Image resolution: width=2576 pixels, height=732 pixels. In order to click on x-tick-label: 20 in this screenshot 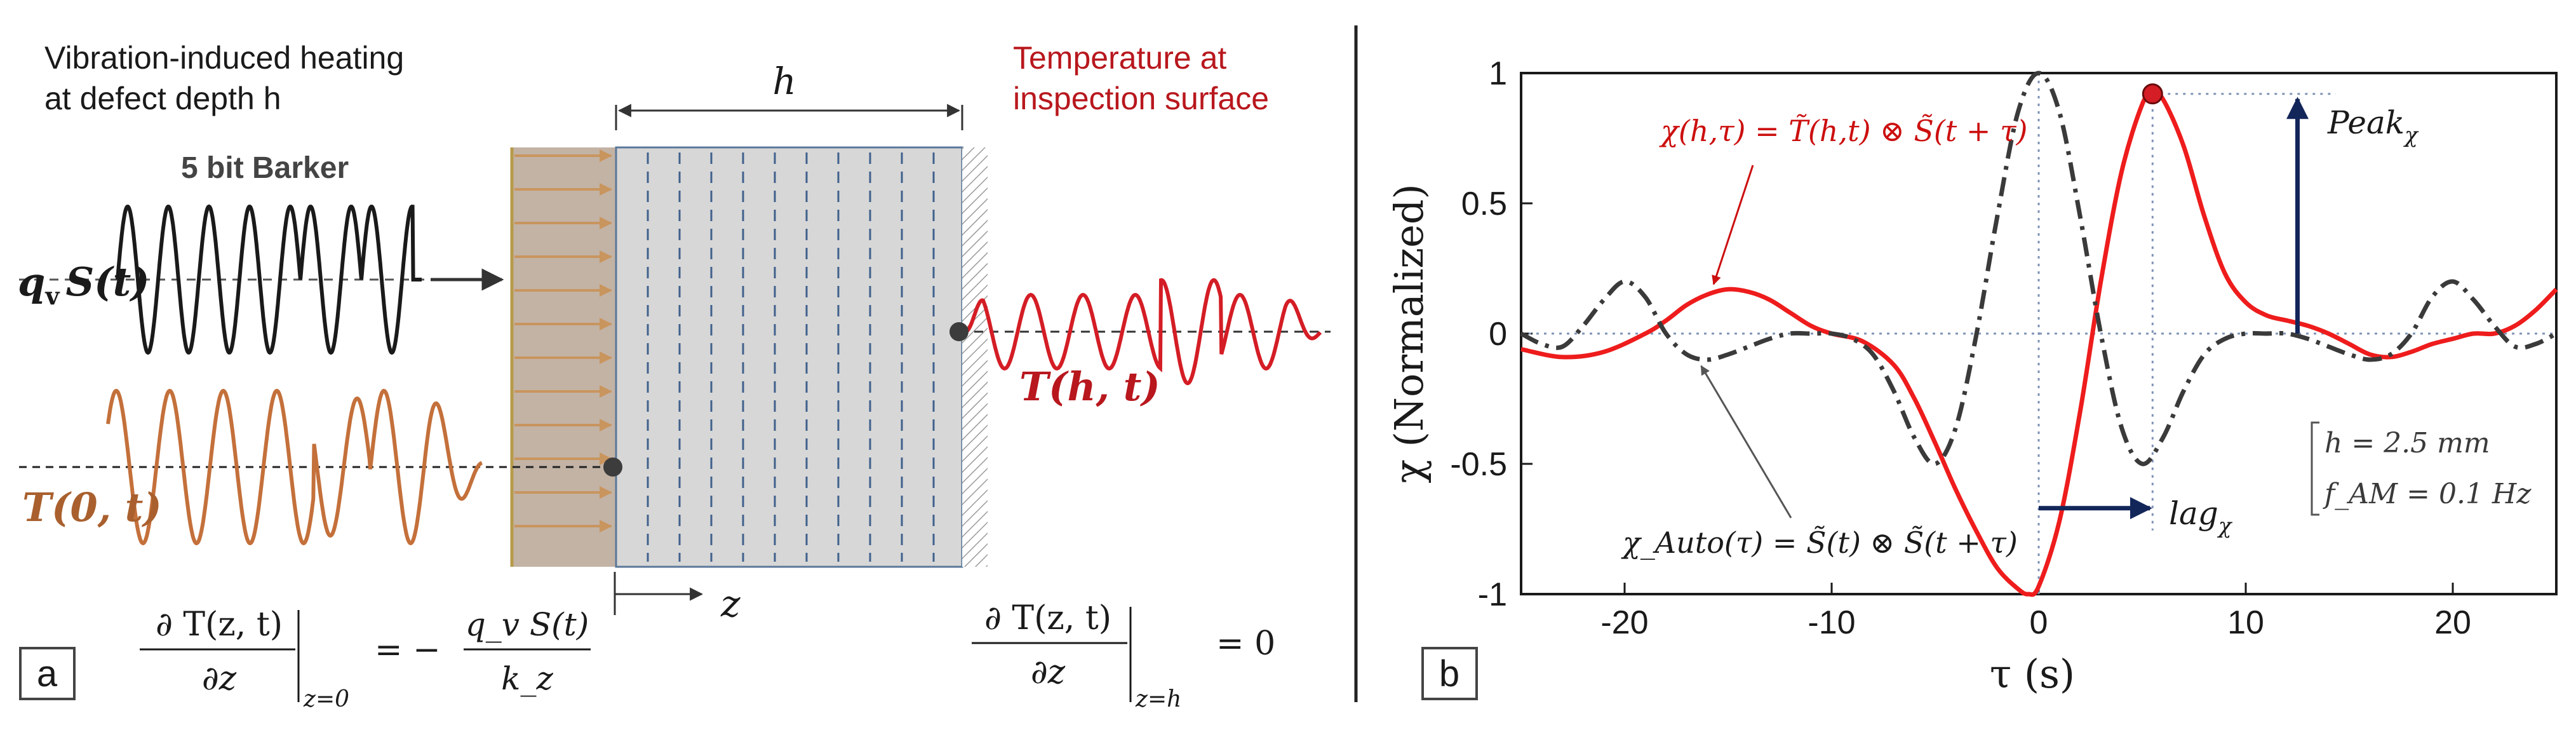, I will do `click(2452, 622)`.